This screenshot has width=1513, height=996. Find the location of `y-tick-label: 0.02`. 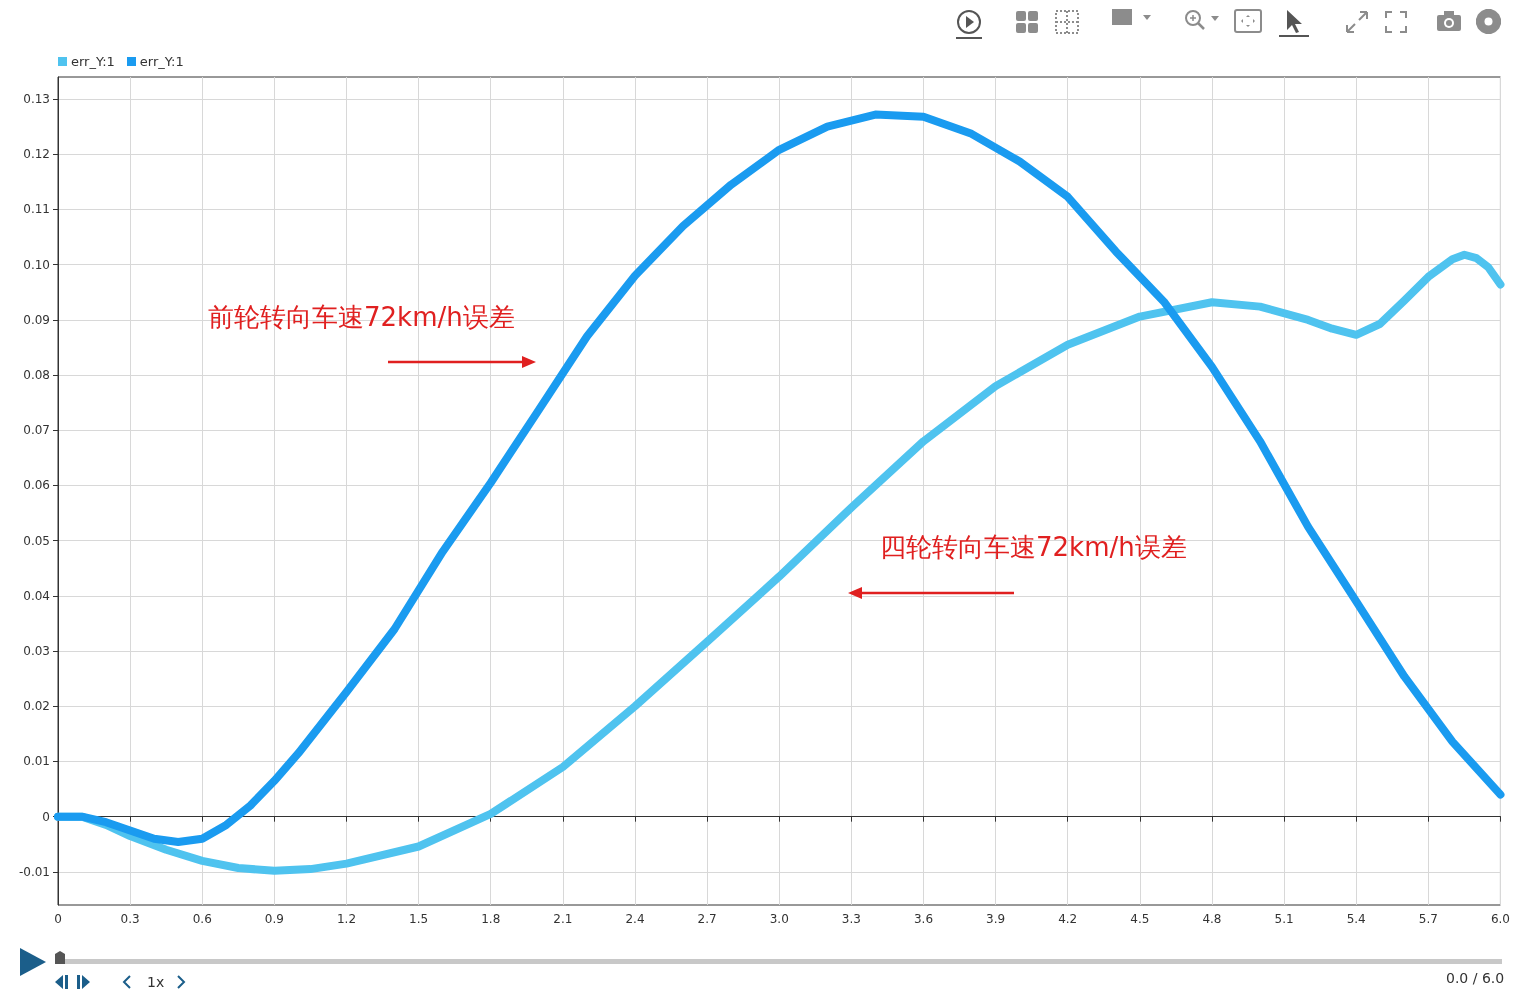

y-tick-label: 0.02 is located at coordinates (36, 706).